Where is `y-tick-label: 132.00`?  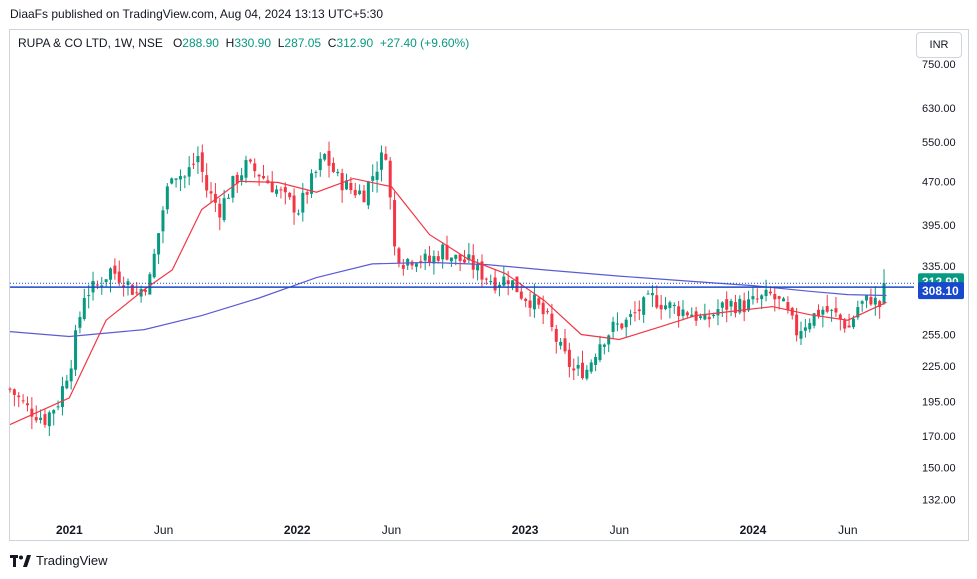 y-tick-label: 132.00 is located at coordinates (939, 501).